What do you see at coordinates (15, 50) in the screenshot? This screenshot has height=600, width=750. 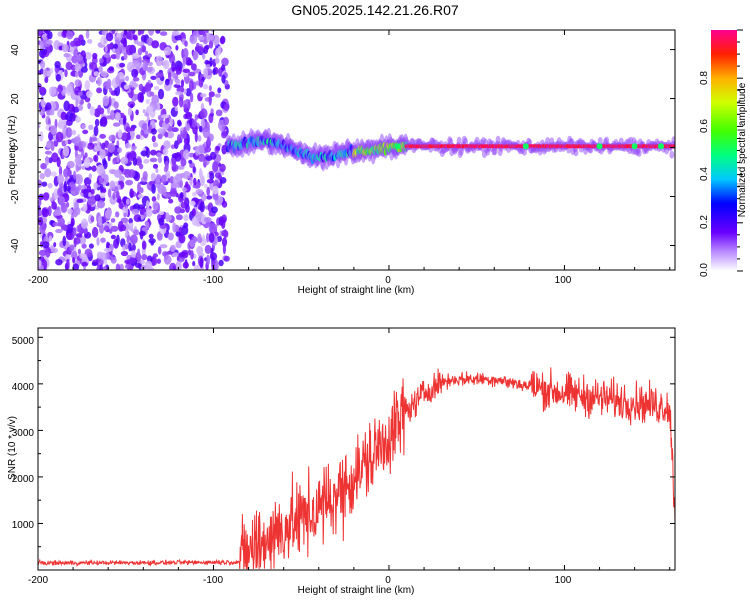 I see `top-y-tick-1: 40` at bounding box center [15, 50].